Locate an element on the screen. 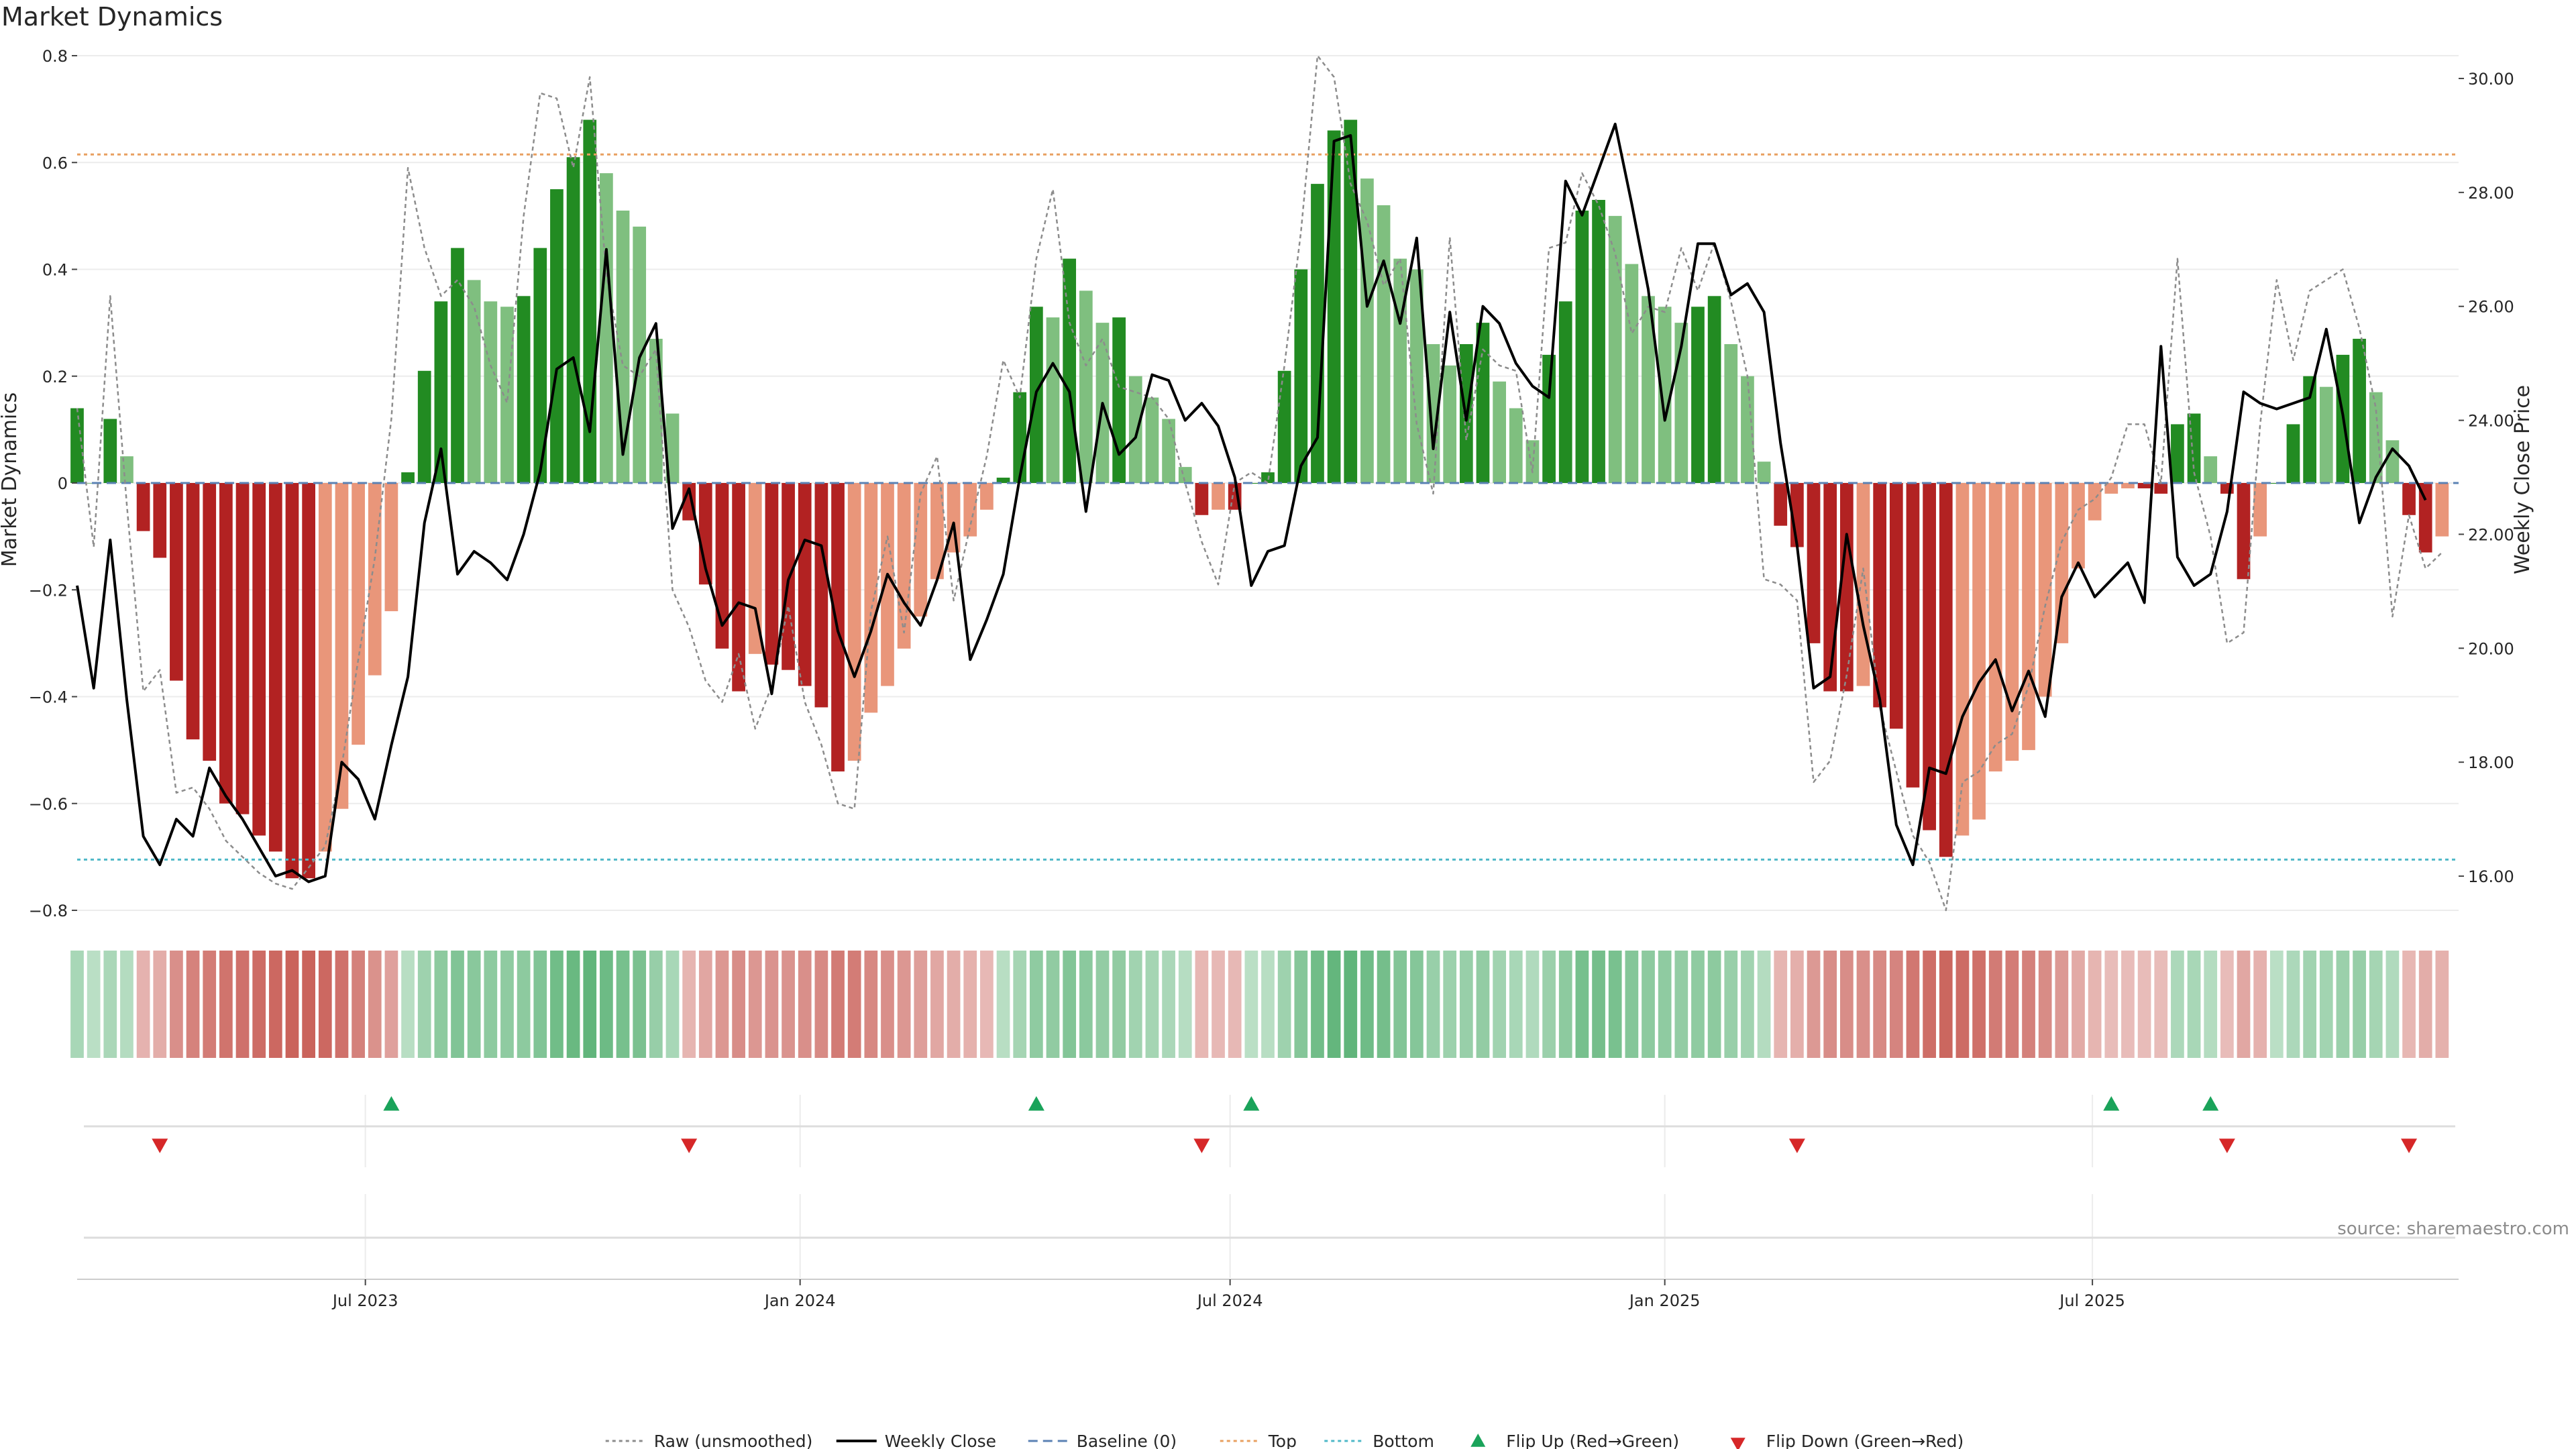 The height and width of the screenshot is (1449, 2576). empty-panel is located at coordinates (1268, 1237).